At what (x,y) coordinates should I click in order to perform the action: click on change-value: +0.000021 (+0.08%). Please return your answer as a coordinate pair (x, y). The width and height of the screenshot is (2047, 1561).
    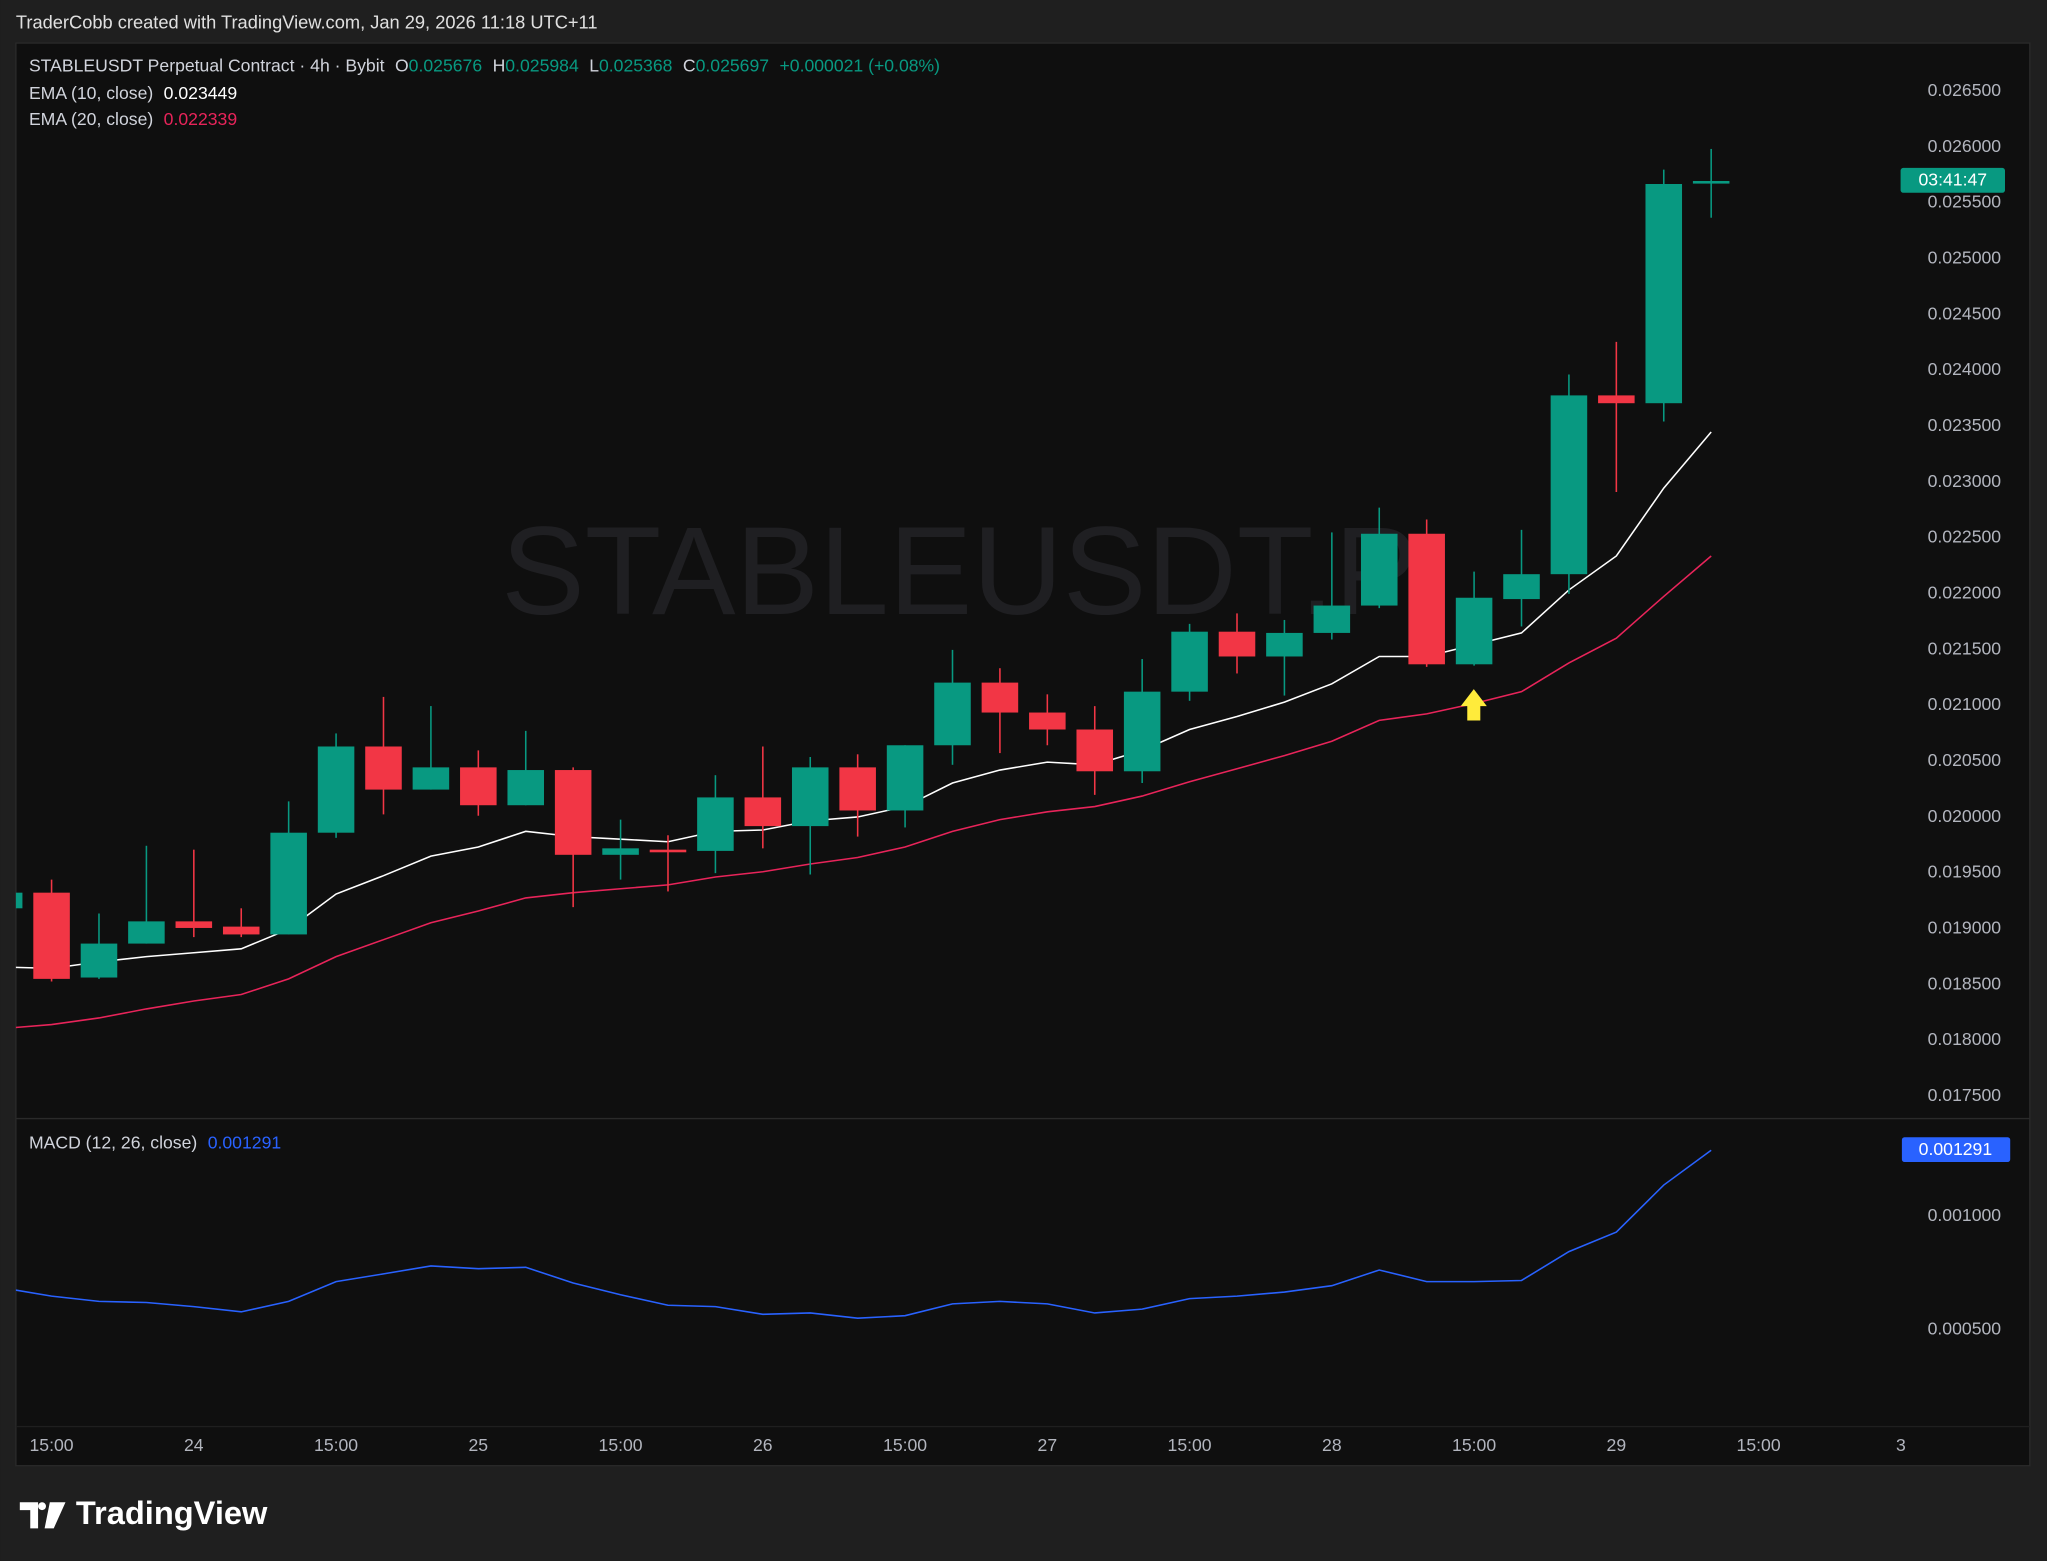
    Looking at the image, I should click on (860, 65).